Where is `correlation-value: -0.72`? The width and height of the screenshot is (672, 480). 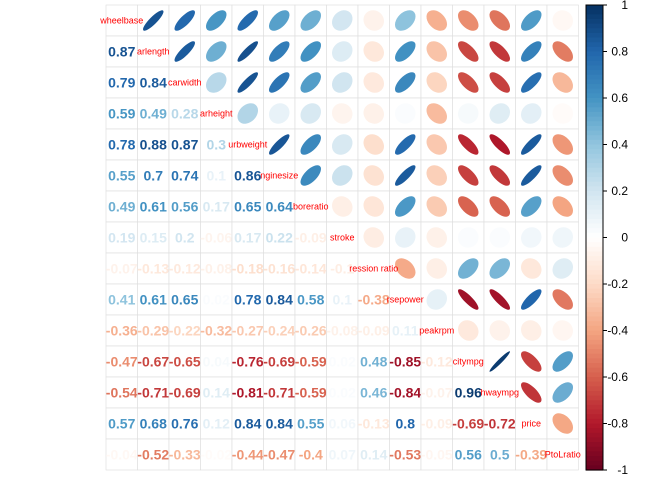
correlation-value: -0.72 is located at coordinates (500, 424).